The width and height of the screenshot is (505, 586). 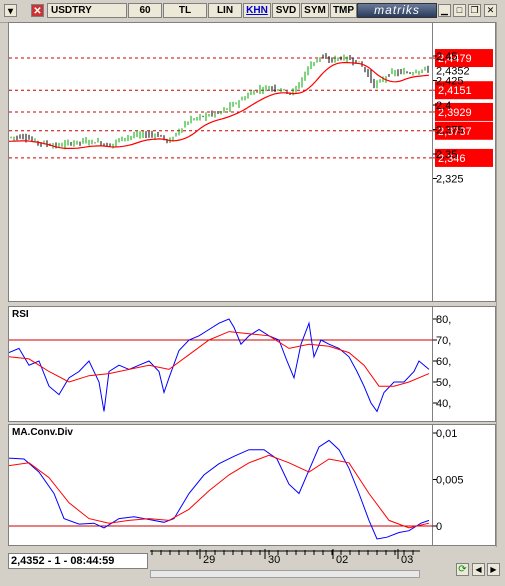 I want to click on level-badge-label: 2,346, so click(x=452, y=159).